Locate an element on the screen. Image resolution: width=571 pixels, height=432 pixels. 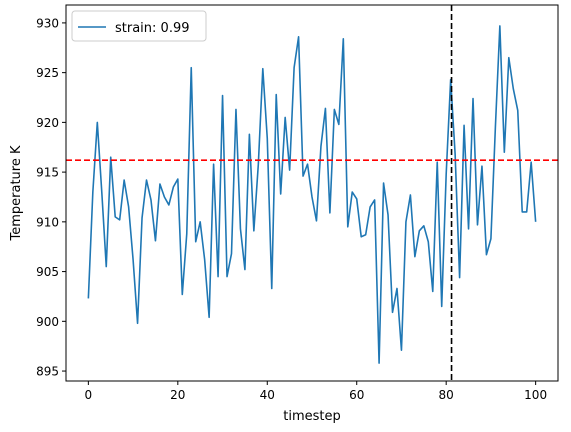
x-tick-label: 0 is located at coordinates (89, 395).